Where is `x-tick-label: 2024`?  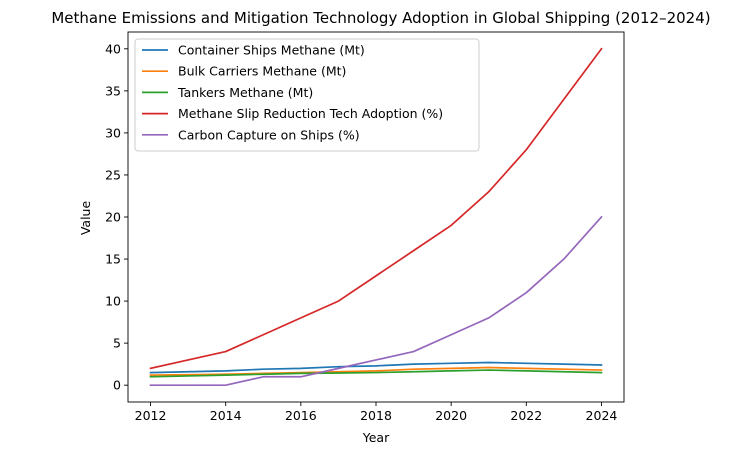
x-tick-label: 2024 is located at coordinates (602, 415).